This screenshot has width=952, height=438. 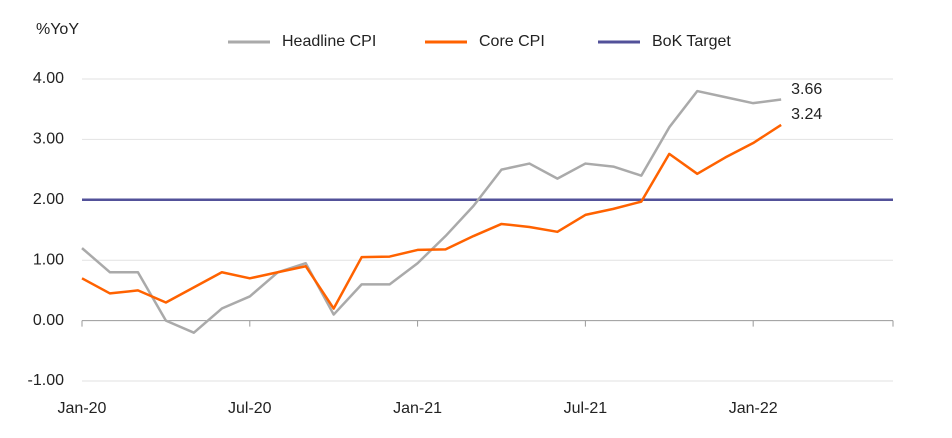 I want to click on y-tick-label: 0.00, so click(x=48, y=320).